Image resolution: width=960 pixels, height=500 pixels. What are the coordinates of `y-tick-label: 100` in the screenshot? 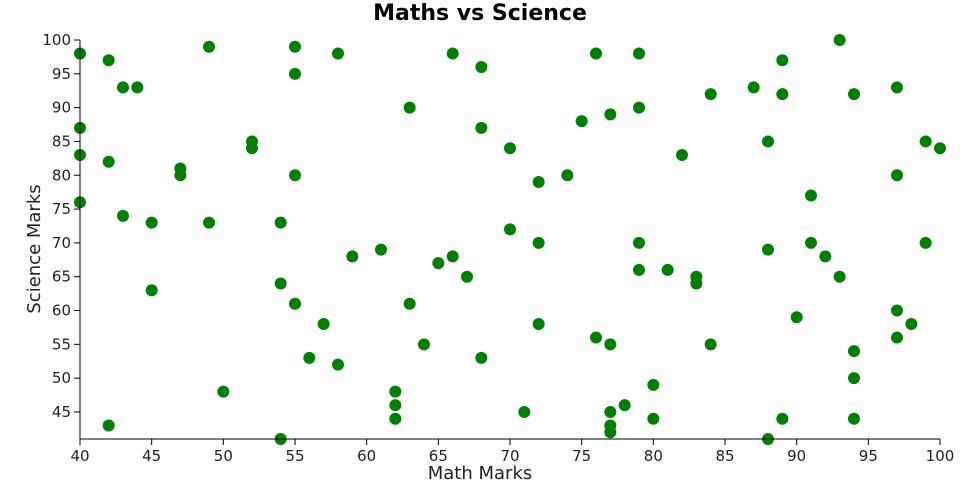 It's located at (56, 40).